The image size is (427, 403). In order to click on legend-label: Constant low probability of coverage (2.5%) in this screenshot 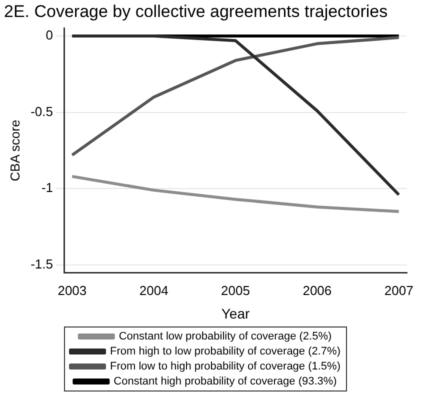, I will do `click(225, 336)`.